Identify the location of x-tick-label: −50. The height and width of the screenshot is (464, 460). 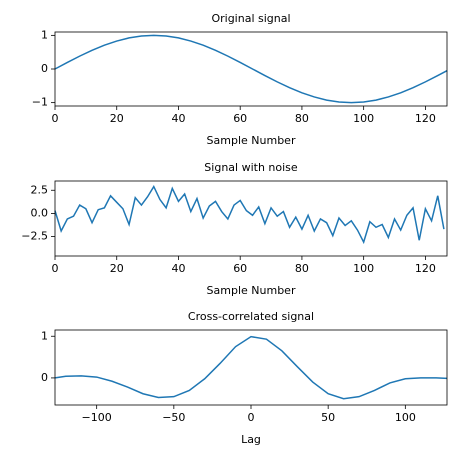
(173, 417).